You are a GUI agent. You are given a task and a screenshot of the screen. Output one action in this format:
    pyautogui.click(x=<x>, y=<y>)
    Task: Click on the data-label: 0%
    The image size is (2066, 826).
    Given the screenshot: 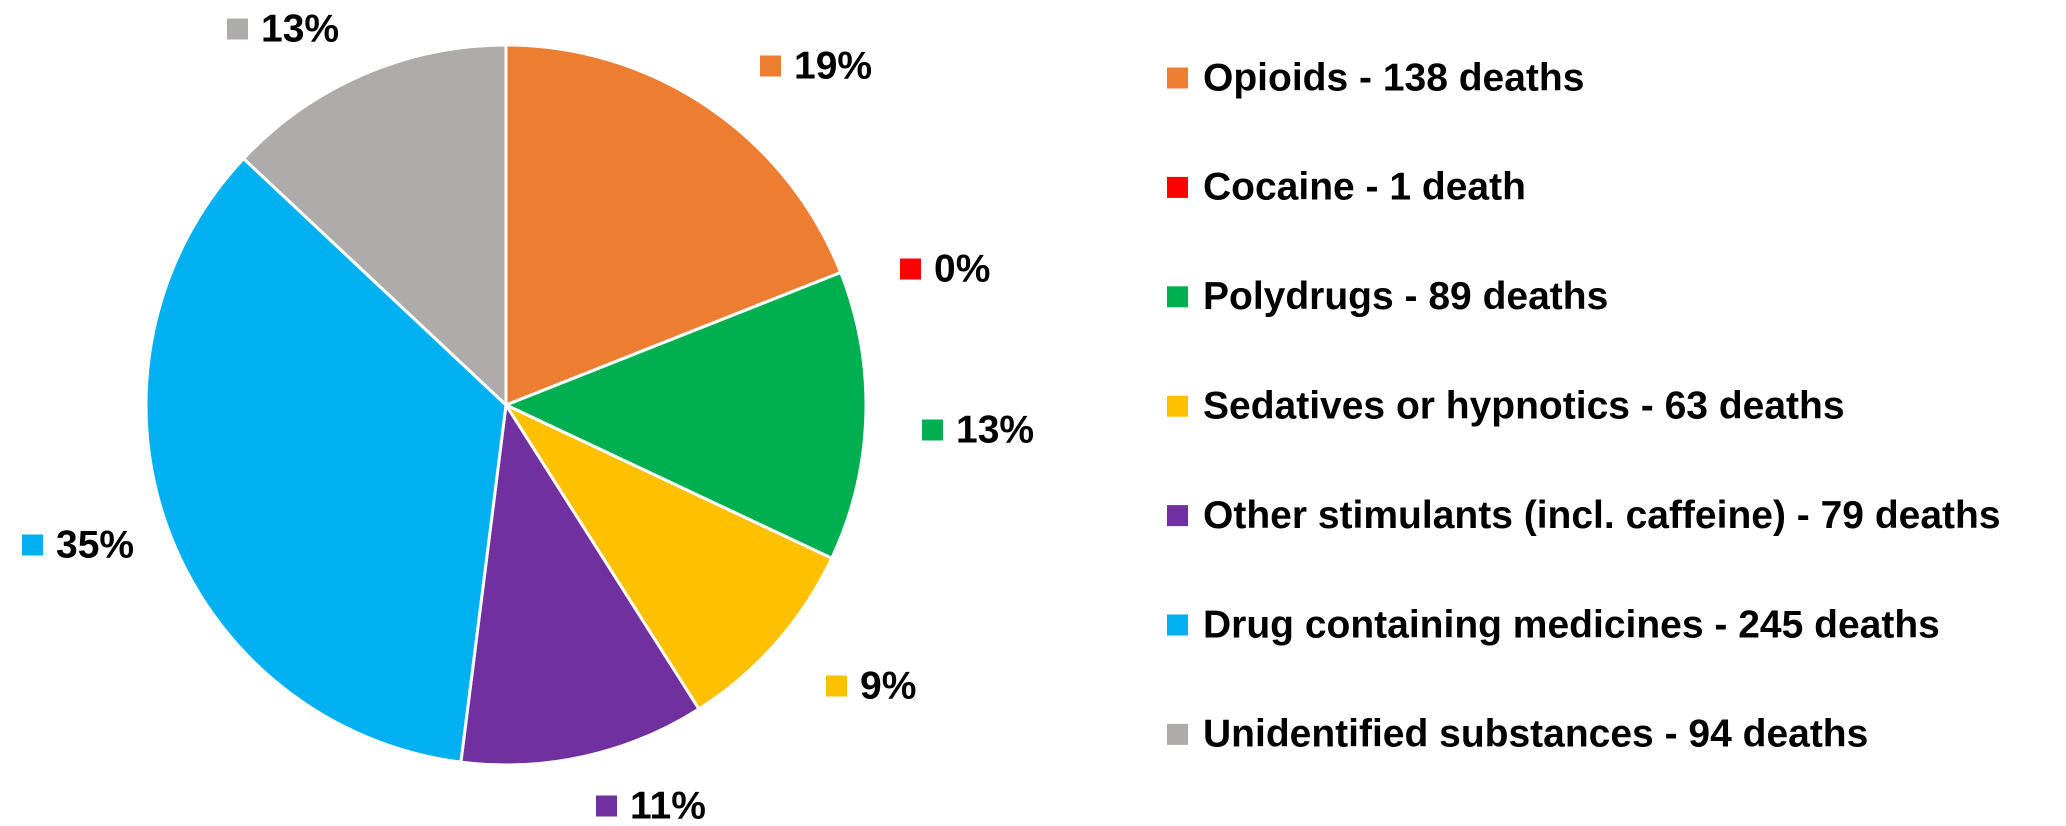 What is the action you would take?
    pyautogui.click(x=962, y=268)
    